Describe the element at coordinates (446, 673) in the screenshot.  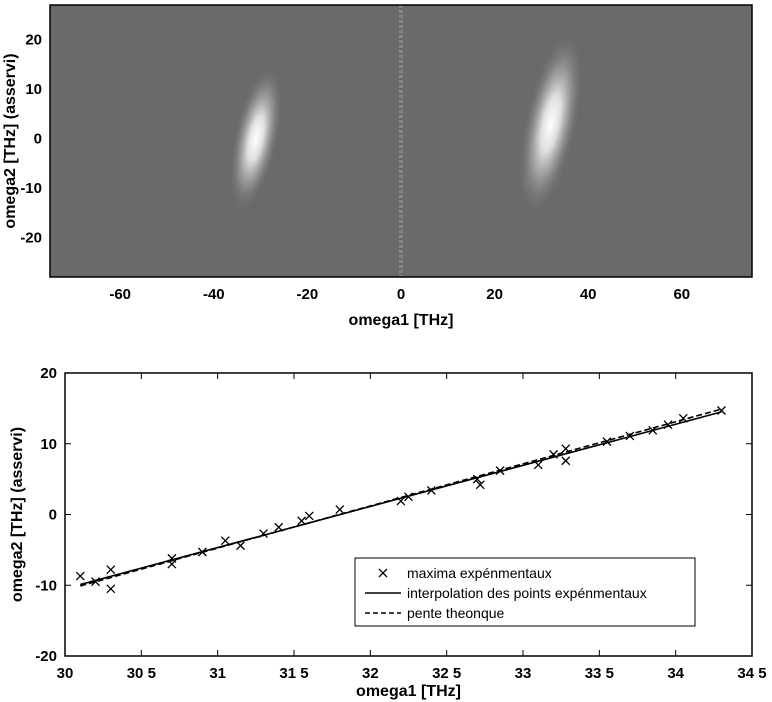
I see `scatter-x-tick-label: 32 5` at that location.